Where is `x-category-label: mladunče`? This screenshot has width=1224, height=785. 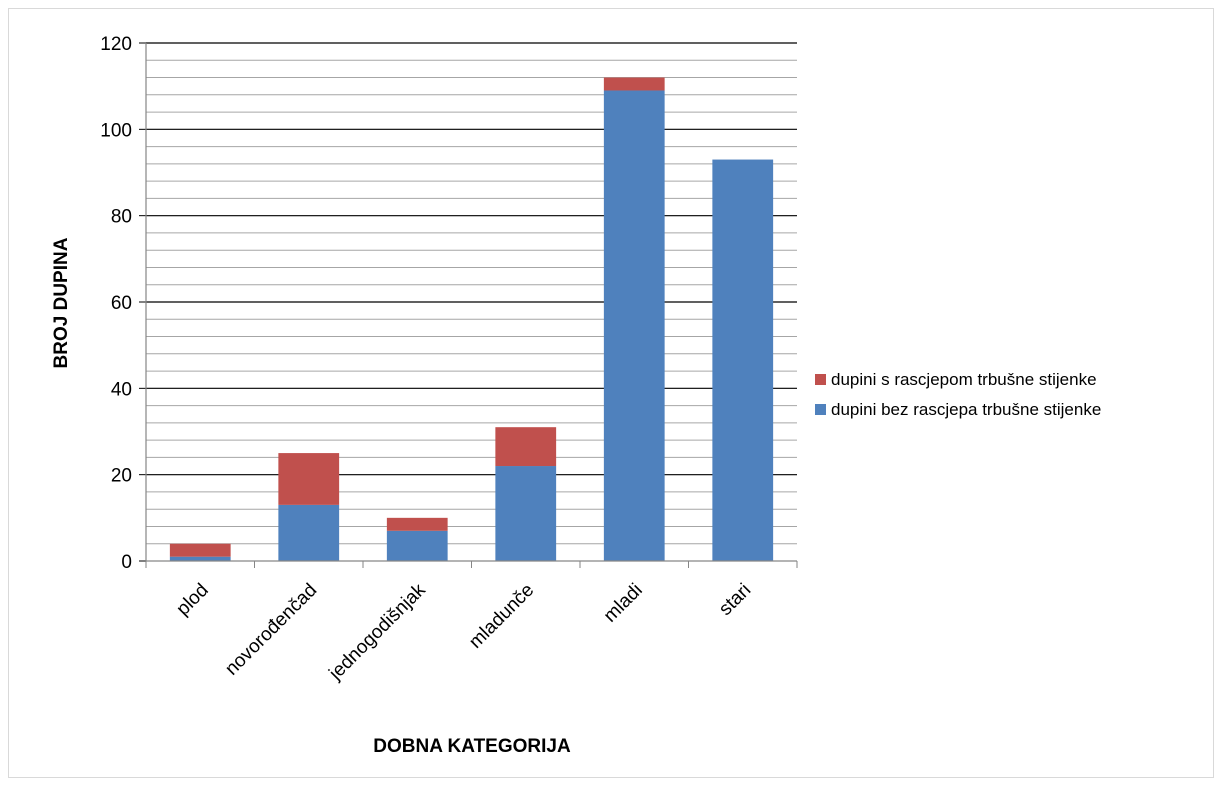 x-category-label: mladunče is located at coordinates (501, 616).